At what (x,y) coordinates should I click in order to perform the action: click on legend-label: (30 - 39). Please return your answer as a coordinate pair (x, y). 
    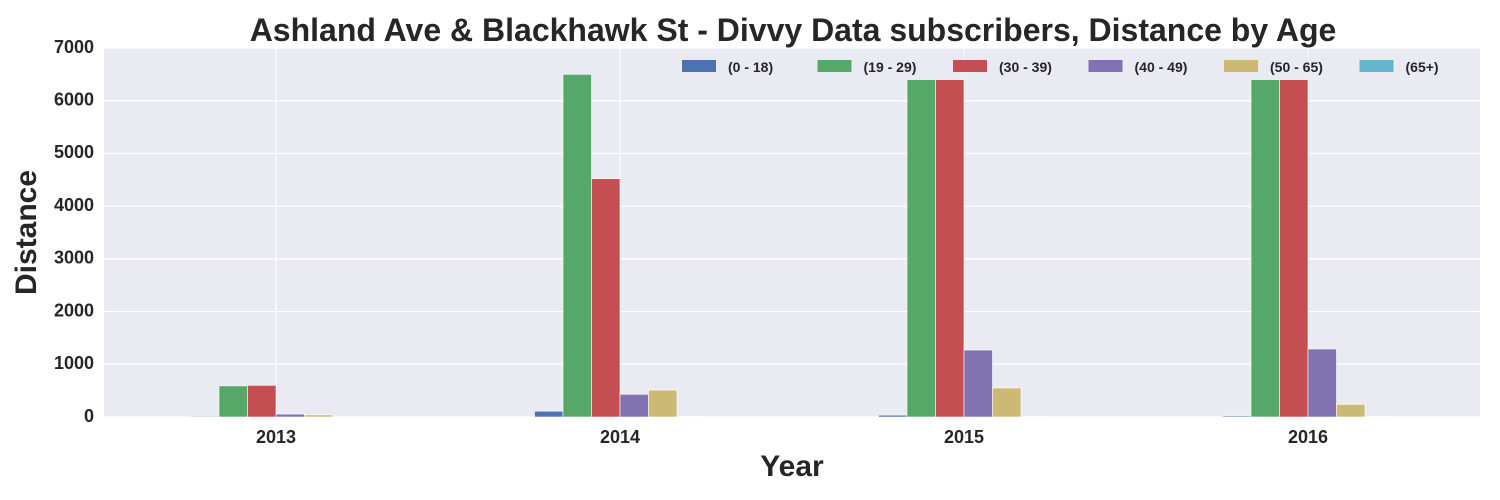
    Looking at the image, I should click on (1025, 67).